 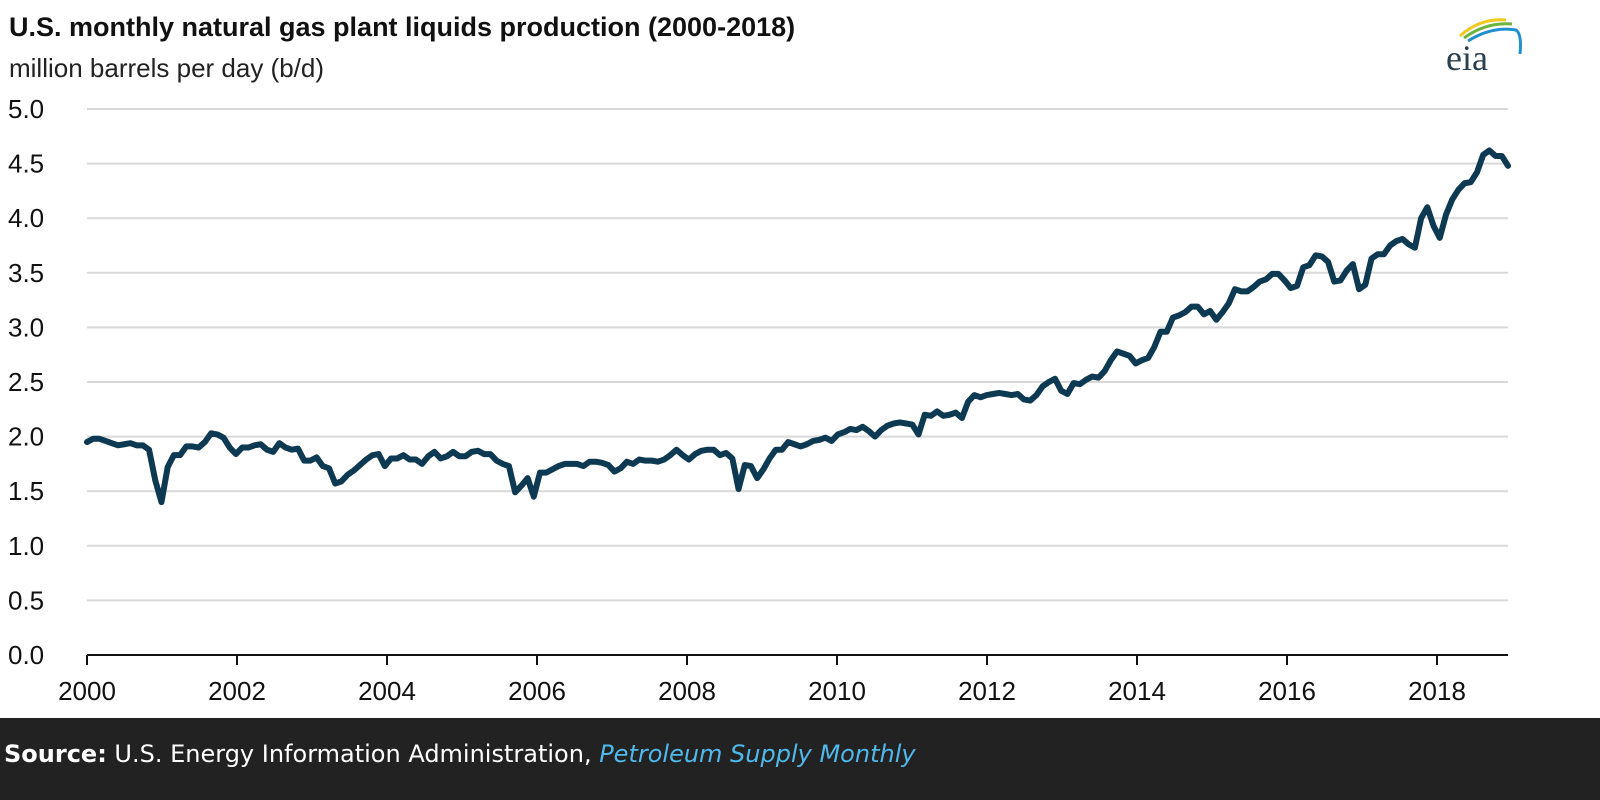 What do you see at coordinates (26, 600) in the screenshot?
I see `y-tick-label: 0.5` at bounding box center [26, 600].